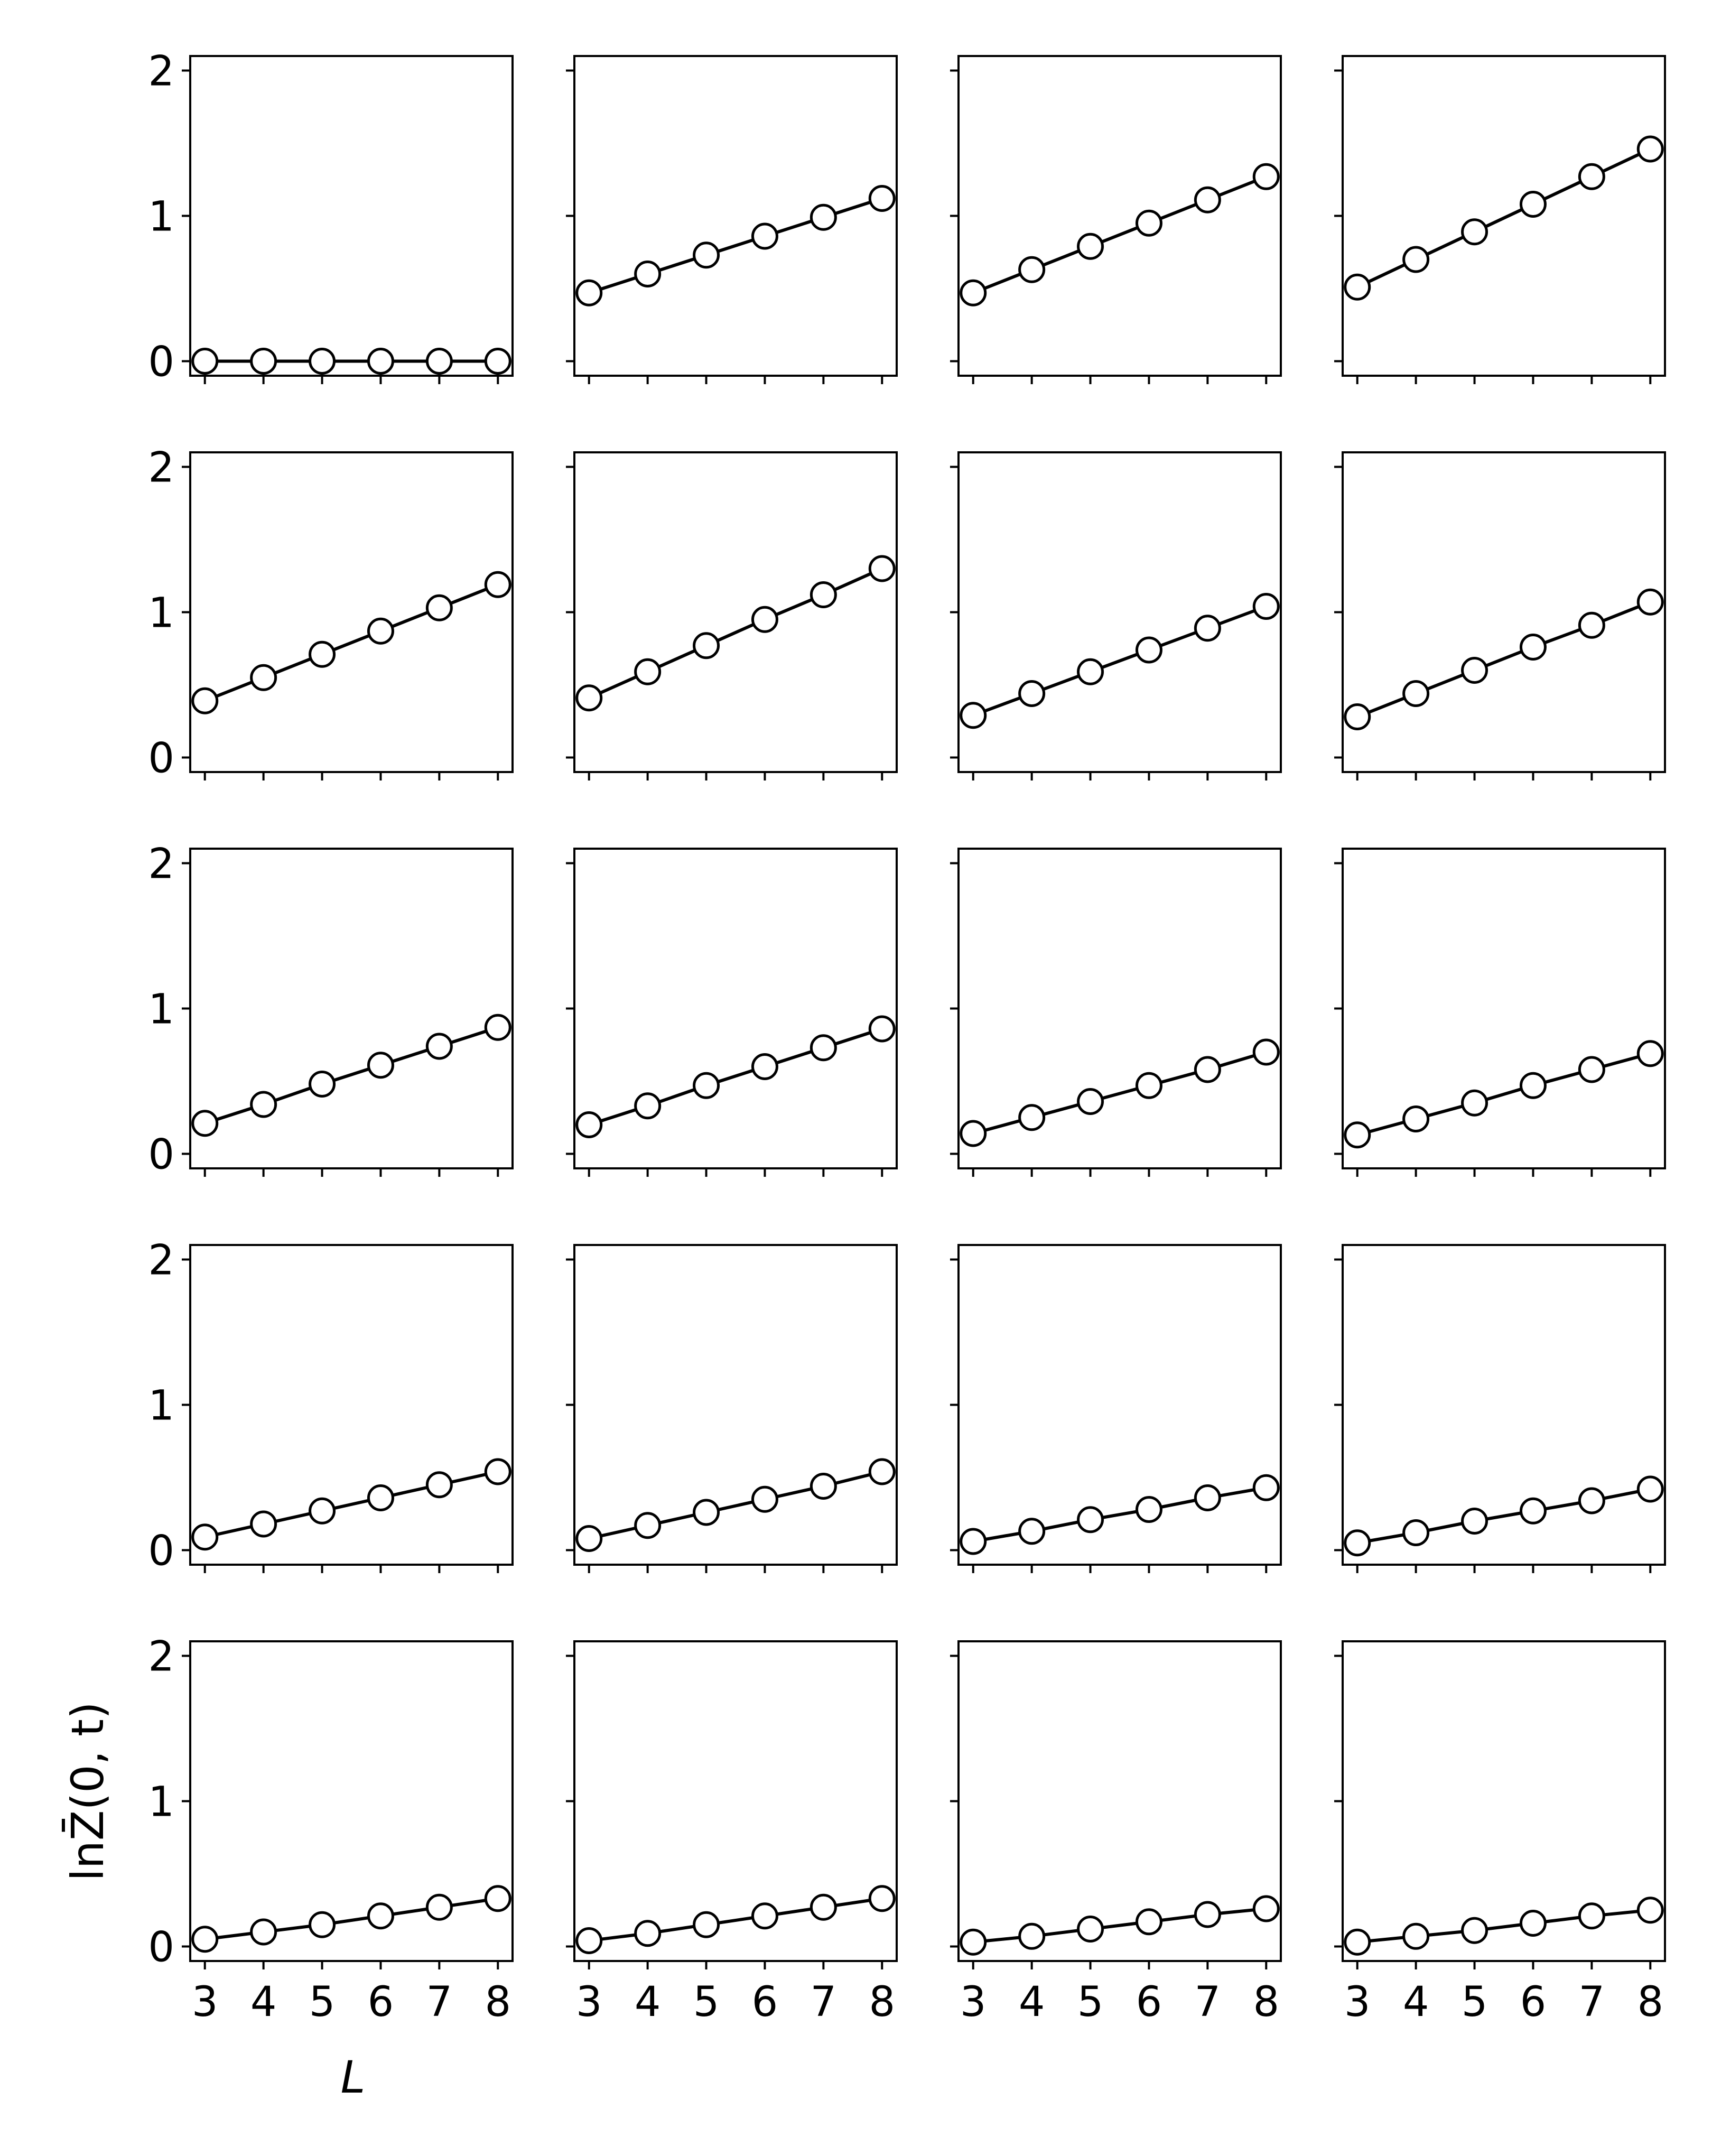  I want to click on x-tick-label: 3, so click(973, 2002).